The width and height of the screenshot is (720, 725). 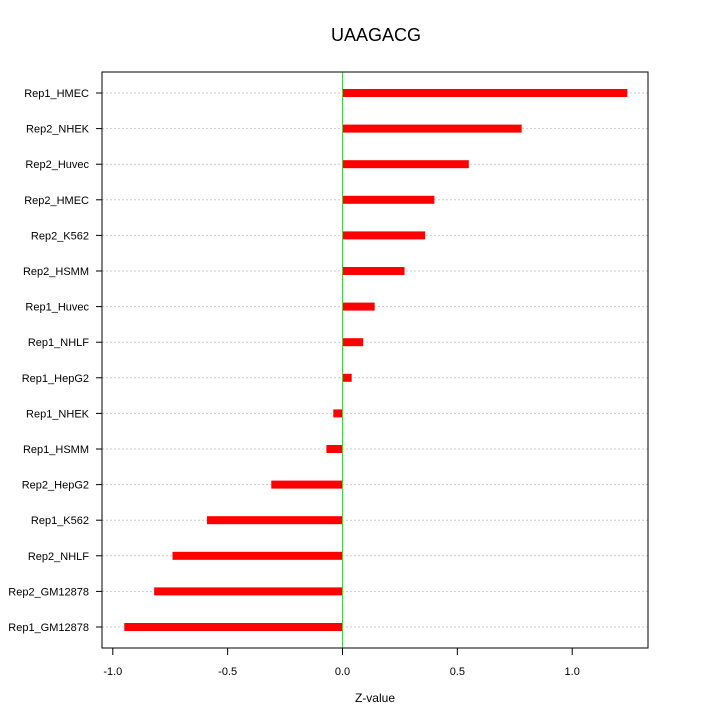 What do you see at coordinates (48, 628) in the screenshot?
I see `y-tick-label: Rep1_GM12878` at bounding box center [48, 628].